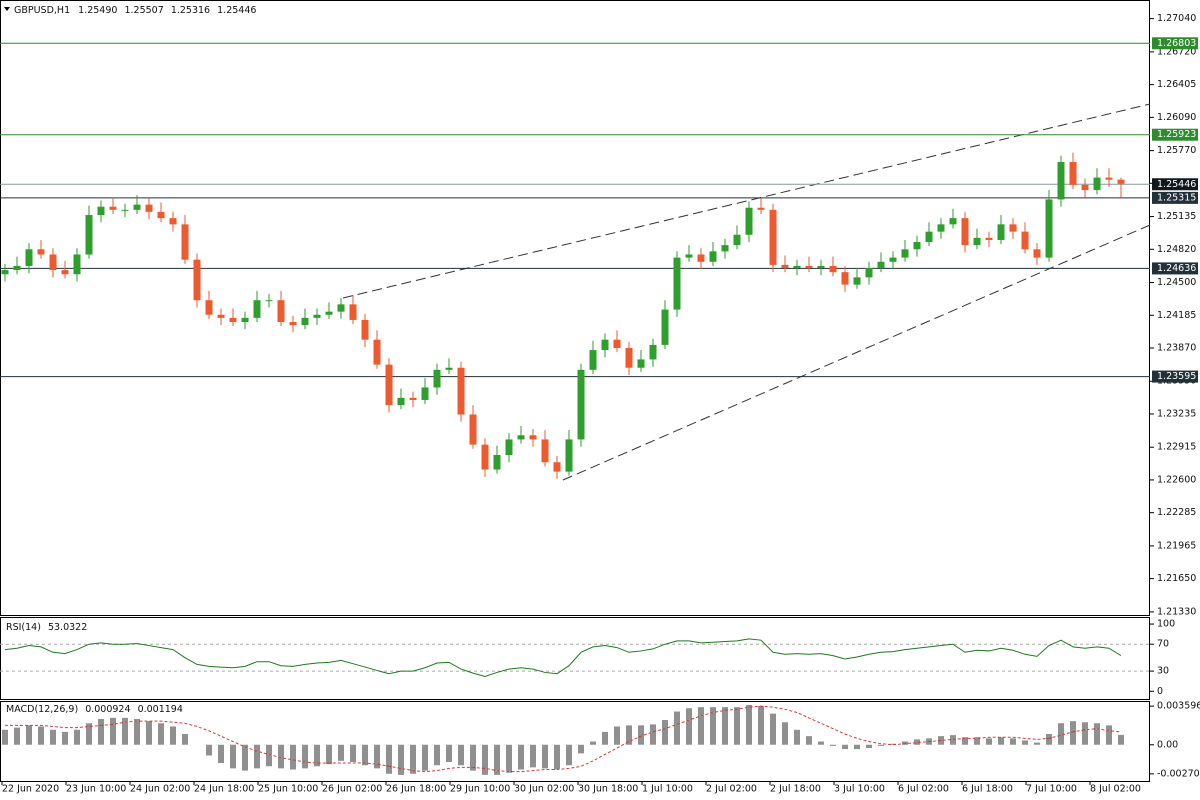 The image size is (1200, 800). What do you see at coordinates (1115, 789) in the screenshot?
I see `x-tick-label: 8 Jul 02:00` at bounding box center [1115, 789].